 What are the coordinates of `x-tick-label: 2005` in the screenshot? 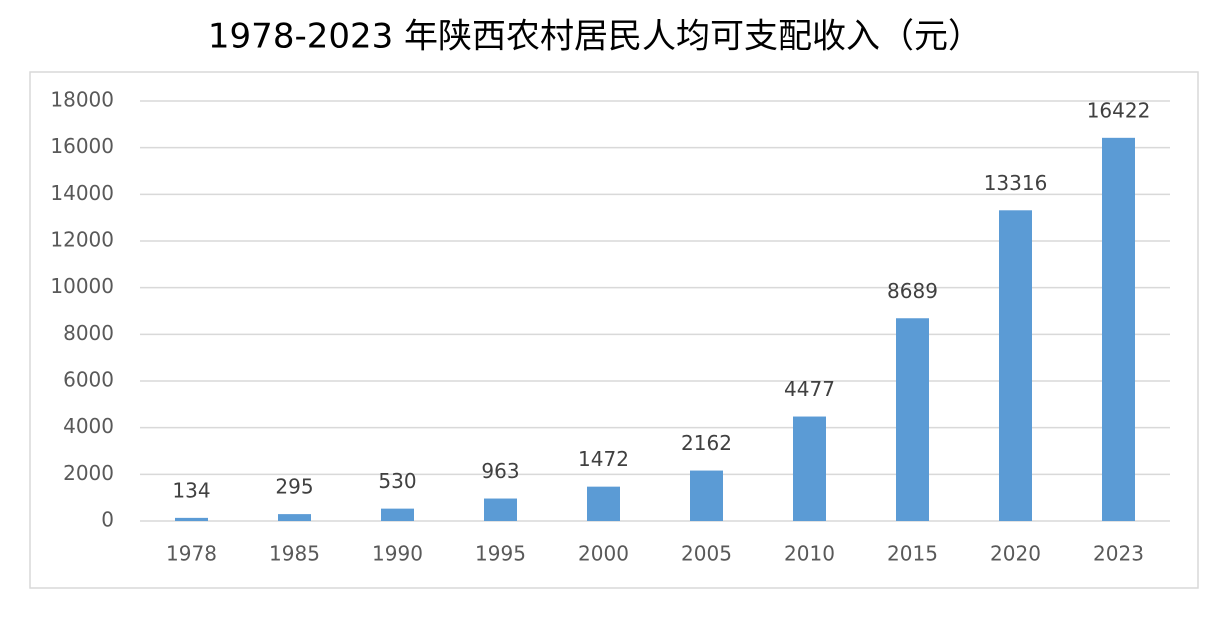 It's located at (706, 554).